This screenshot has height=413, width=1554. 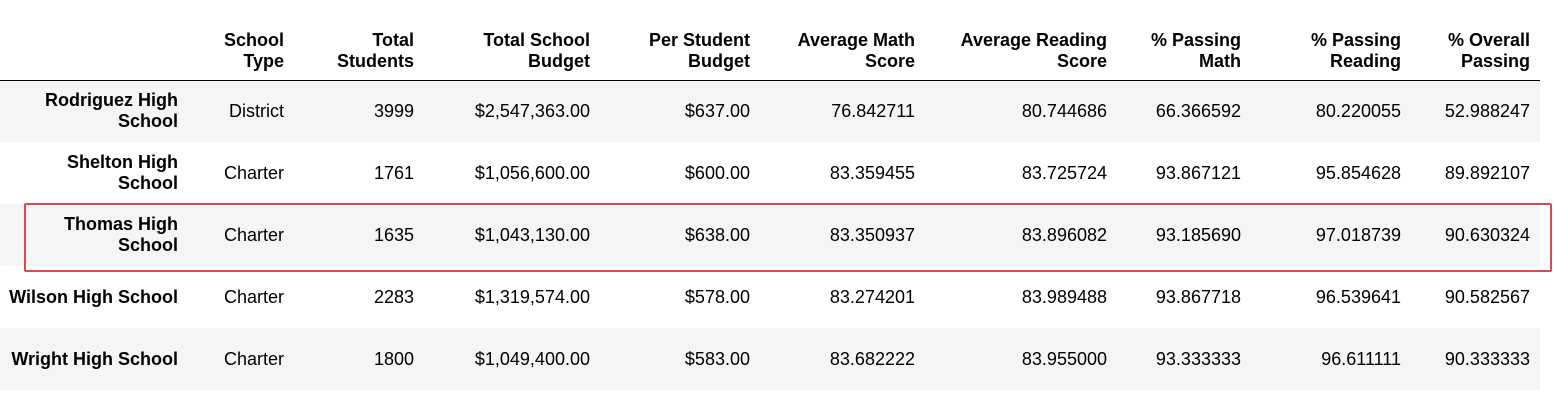 What do you see at coordinates (532, 296) in the screenshot?
I see `cell-total-school-budget: $1,319,574.00` at bounding box center [532, 296].